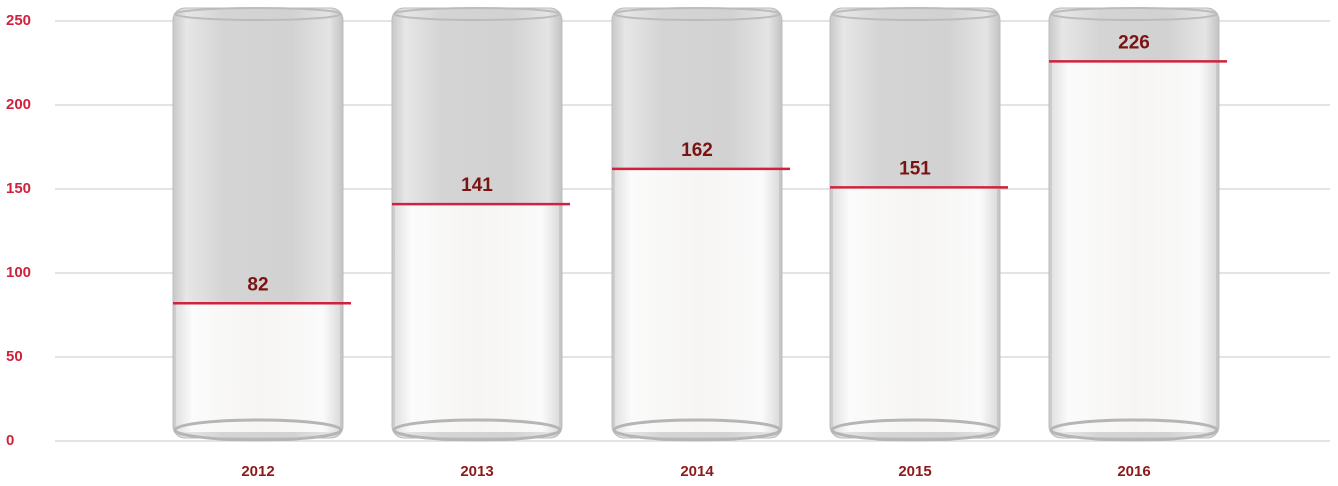  What do you see at coordinates (697, 150) in the screenshot?
I see `value-label: 162` at bounding box center [697, 150].